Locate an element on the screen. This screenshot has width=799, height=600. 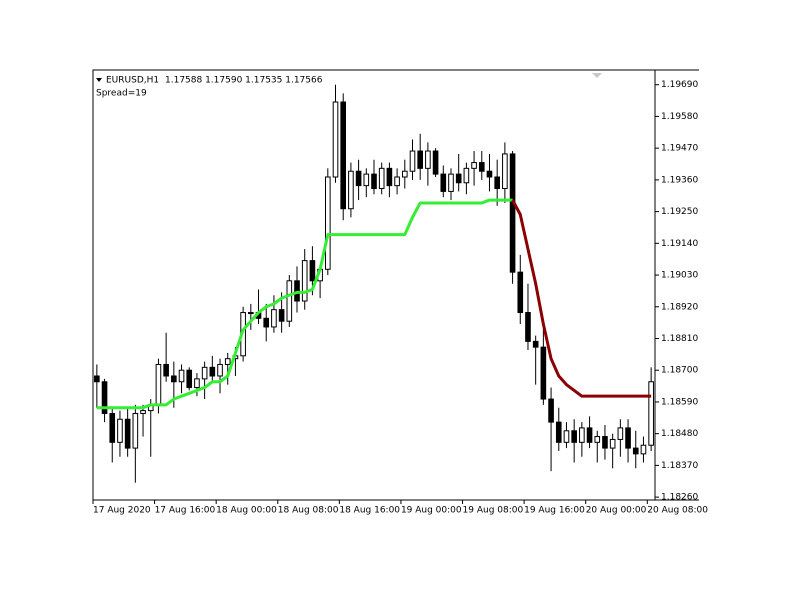
indicator-line is located at coordinates (581, 298).